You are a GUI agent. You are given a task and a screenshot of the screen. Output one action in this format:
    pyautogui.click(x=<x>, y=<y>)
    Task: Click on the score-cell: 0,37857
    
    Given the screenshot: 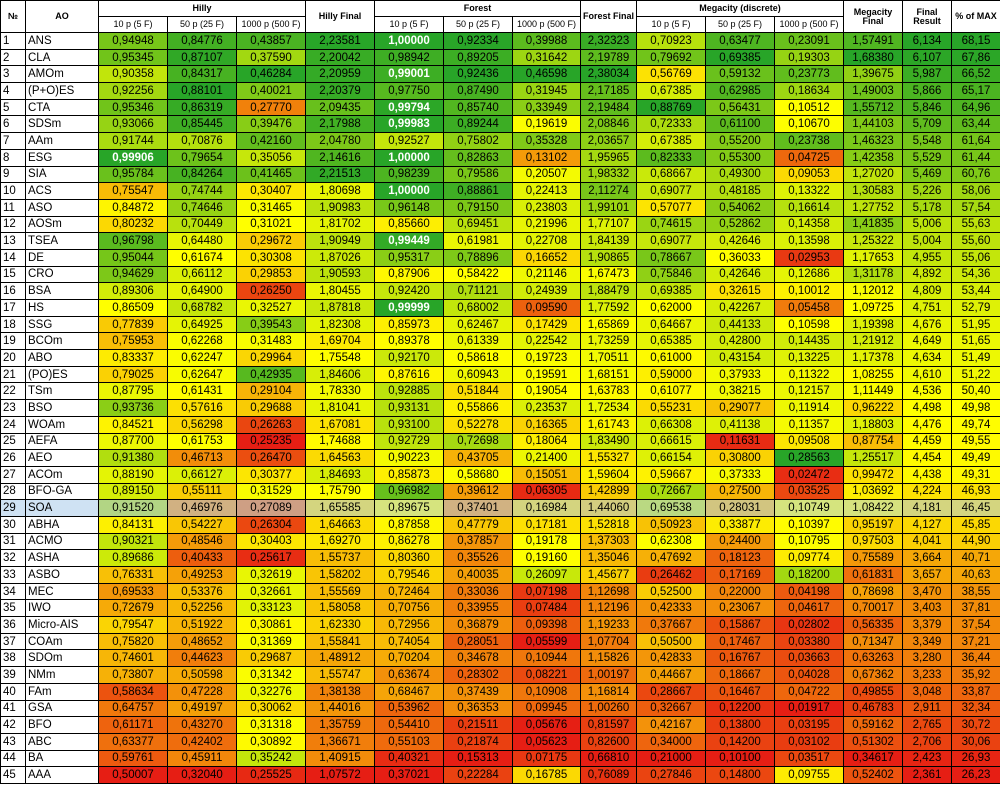 What is the action you would take?
    pyautogui.click(x=478, y=541)
    